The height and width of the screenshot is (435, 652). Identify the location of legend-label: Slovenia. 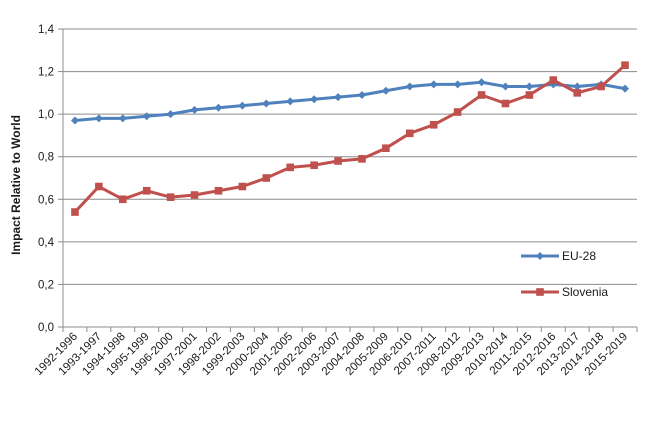
(585, 292).